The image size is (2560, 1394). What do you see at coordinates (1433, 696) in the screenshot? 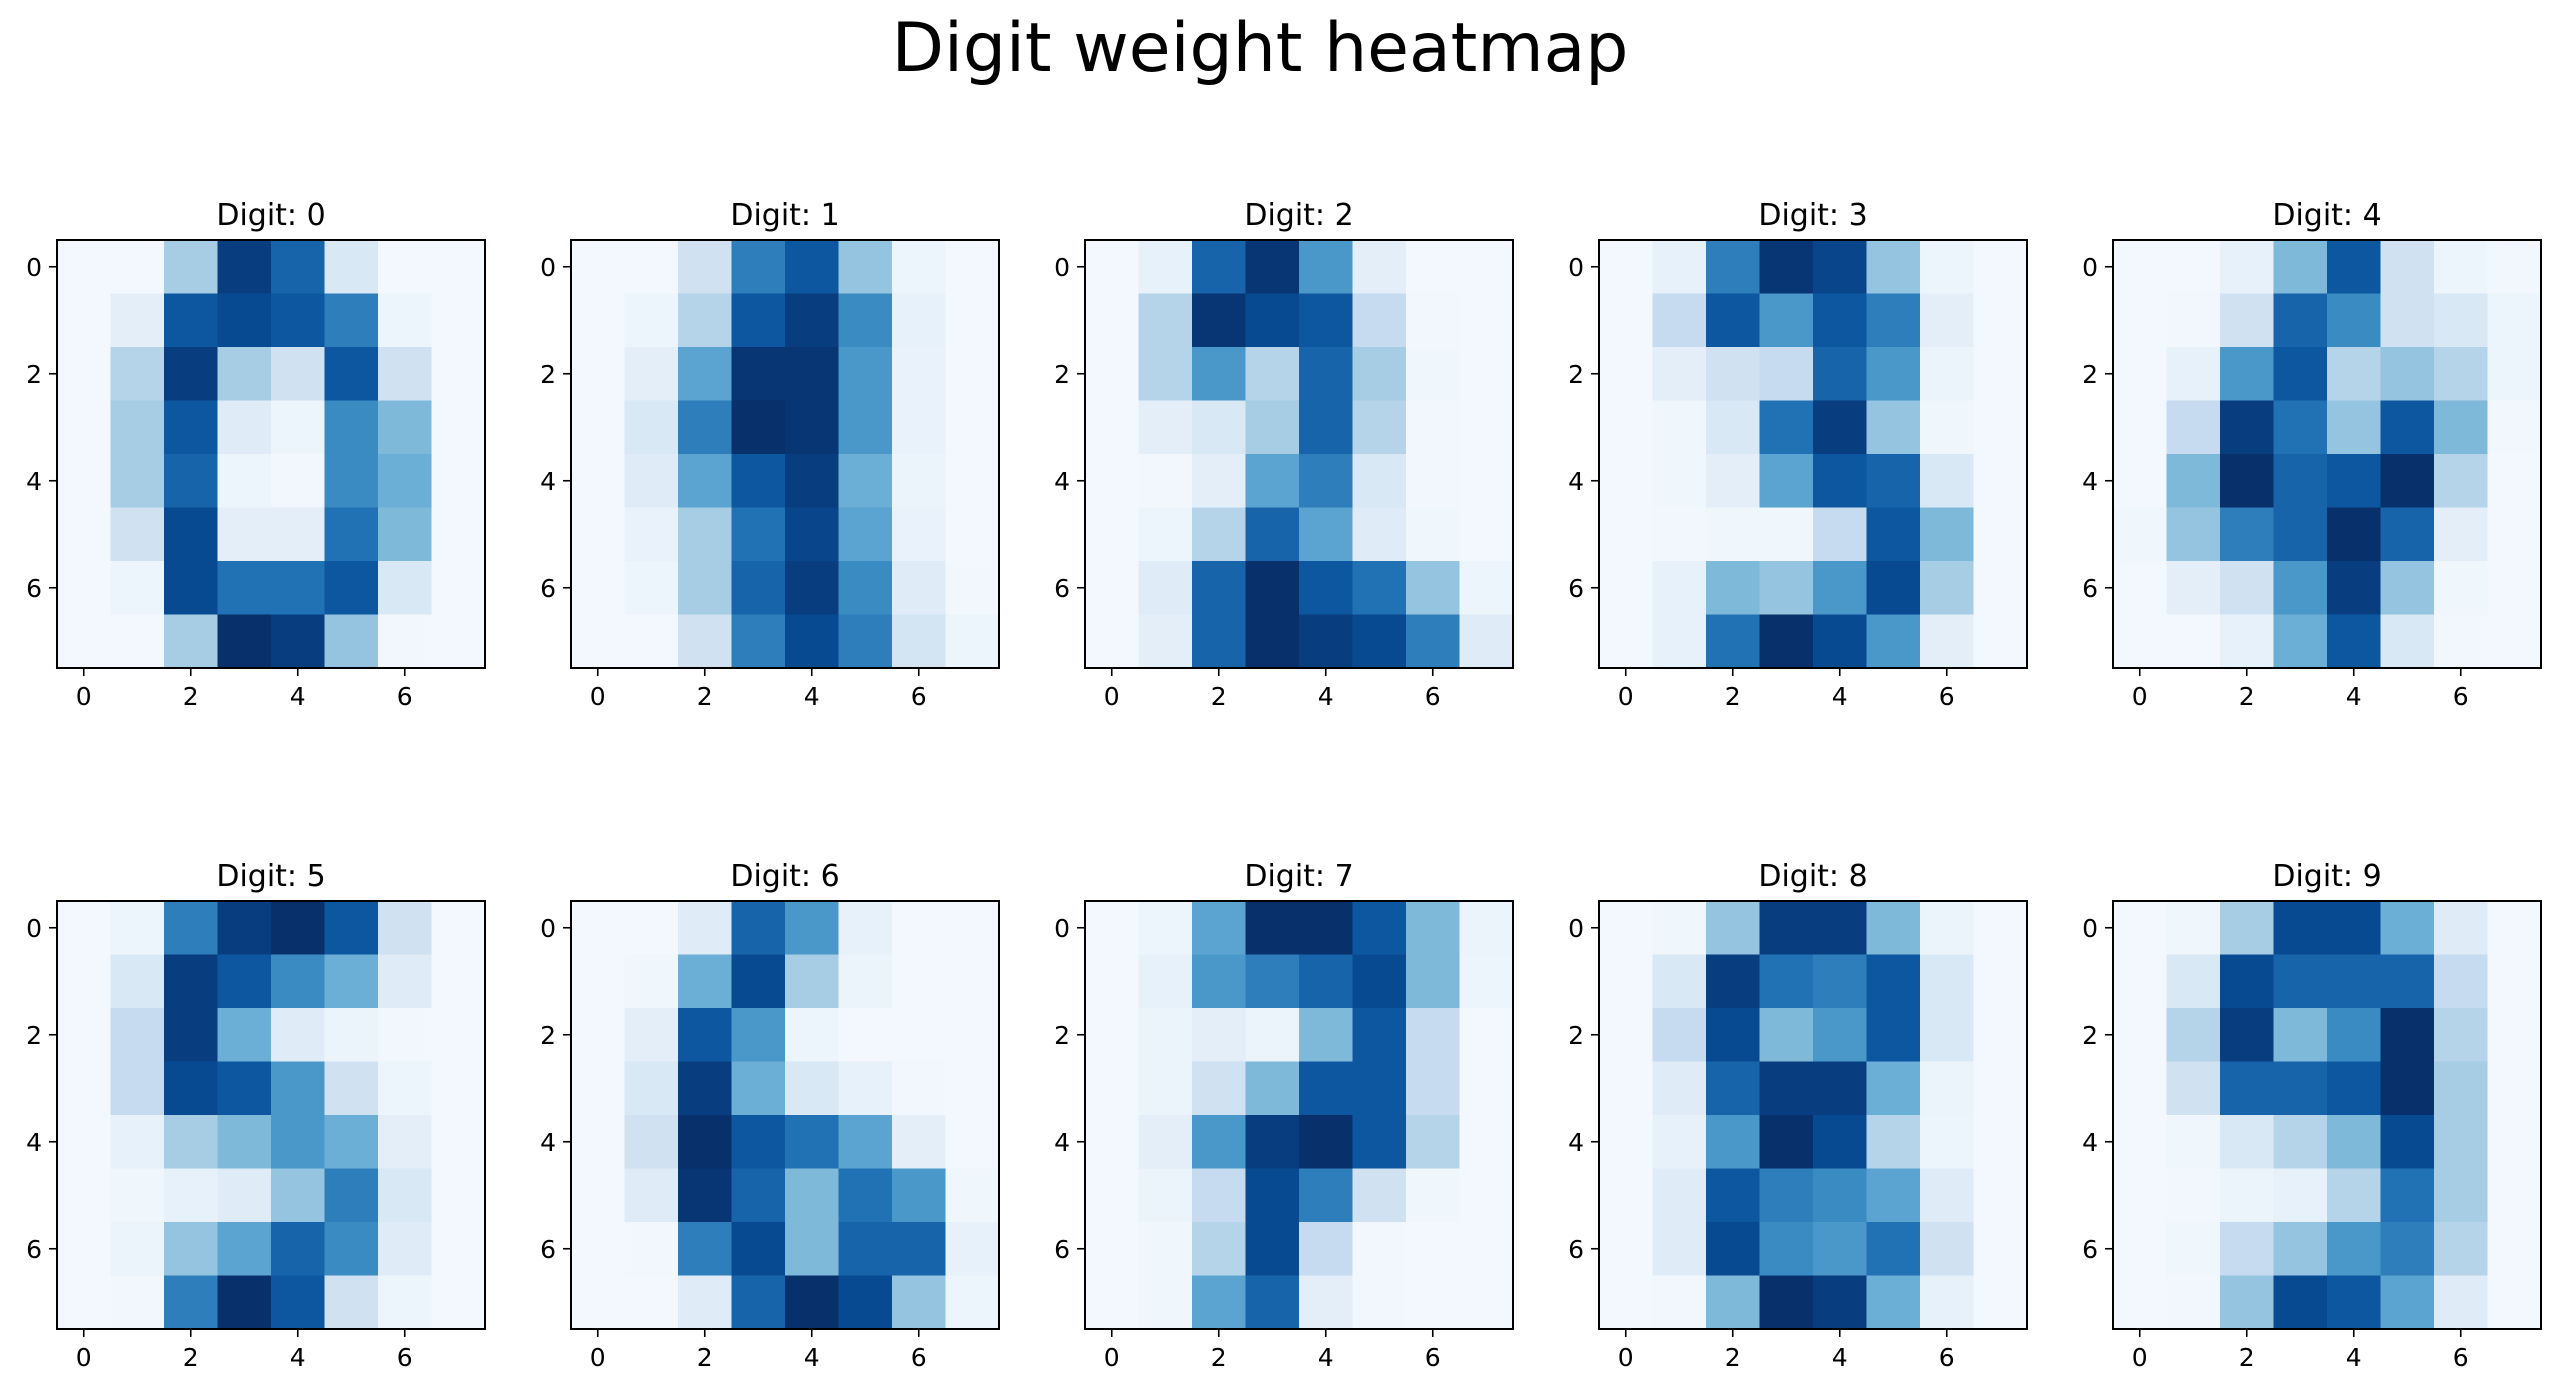
I see `x-tick-label: 6` at bounding box center [1433, 696].